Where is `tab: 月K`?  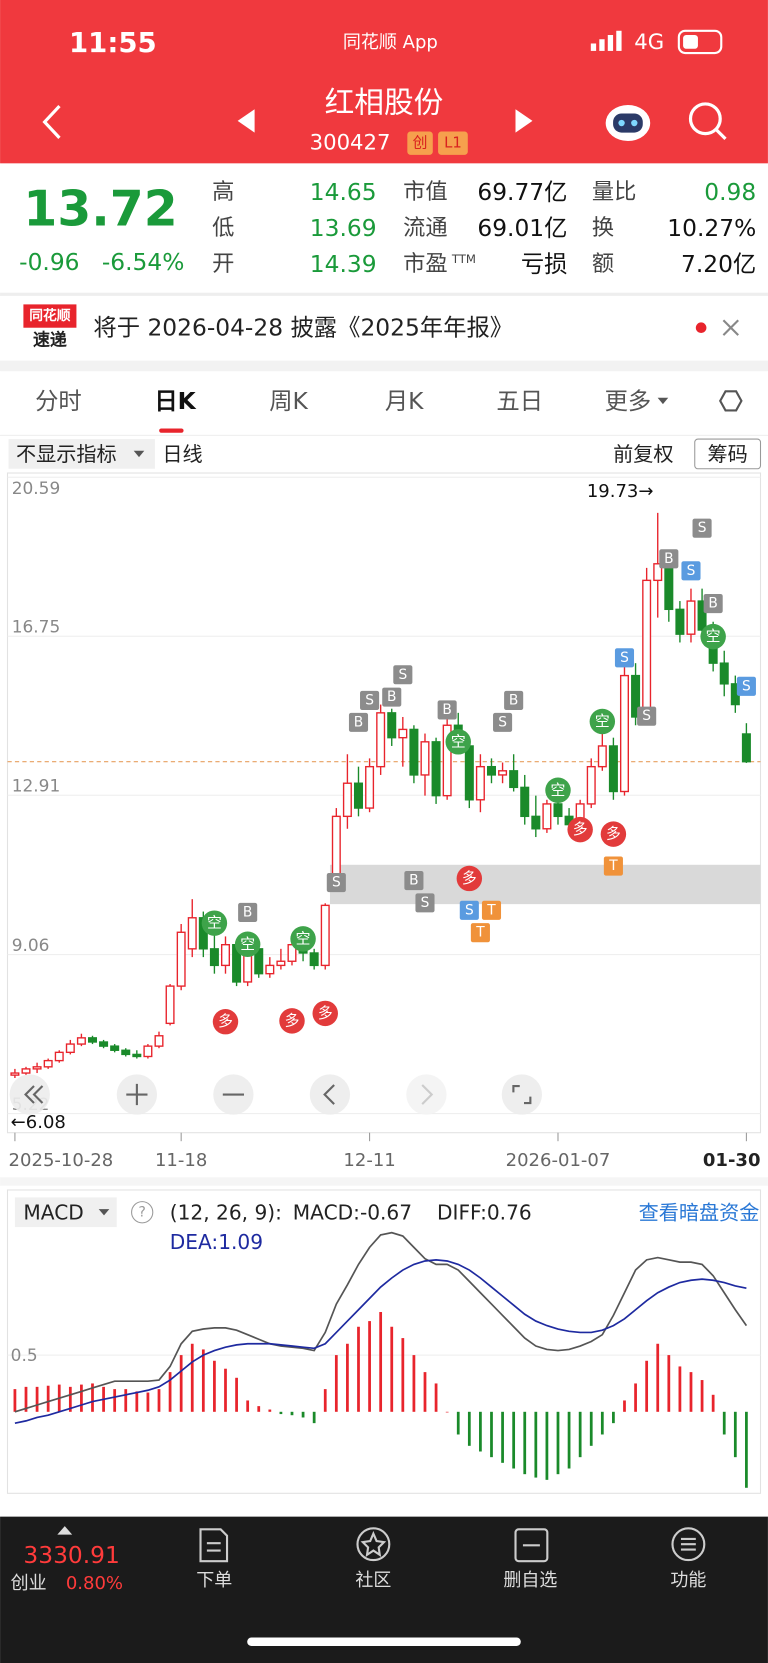 tab: 月K is located at coordinates (404, 401).